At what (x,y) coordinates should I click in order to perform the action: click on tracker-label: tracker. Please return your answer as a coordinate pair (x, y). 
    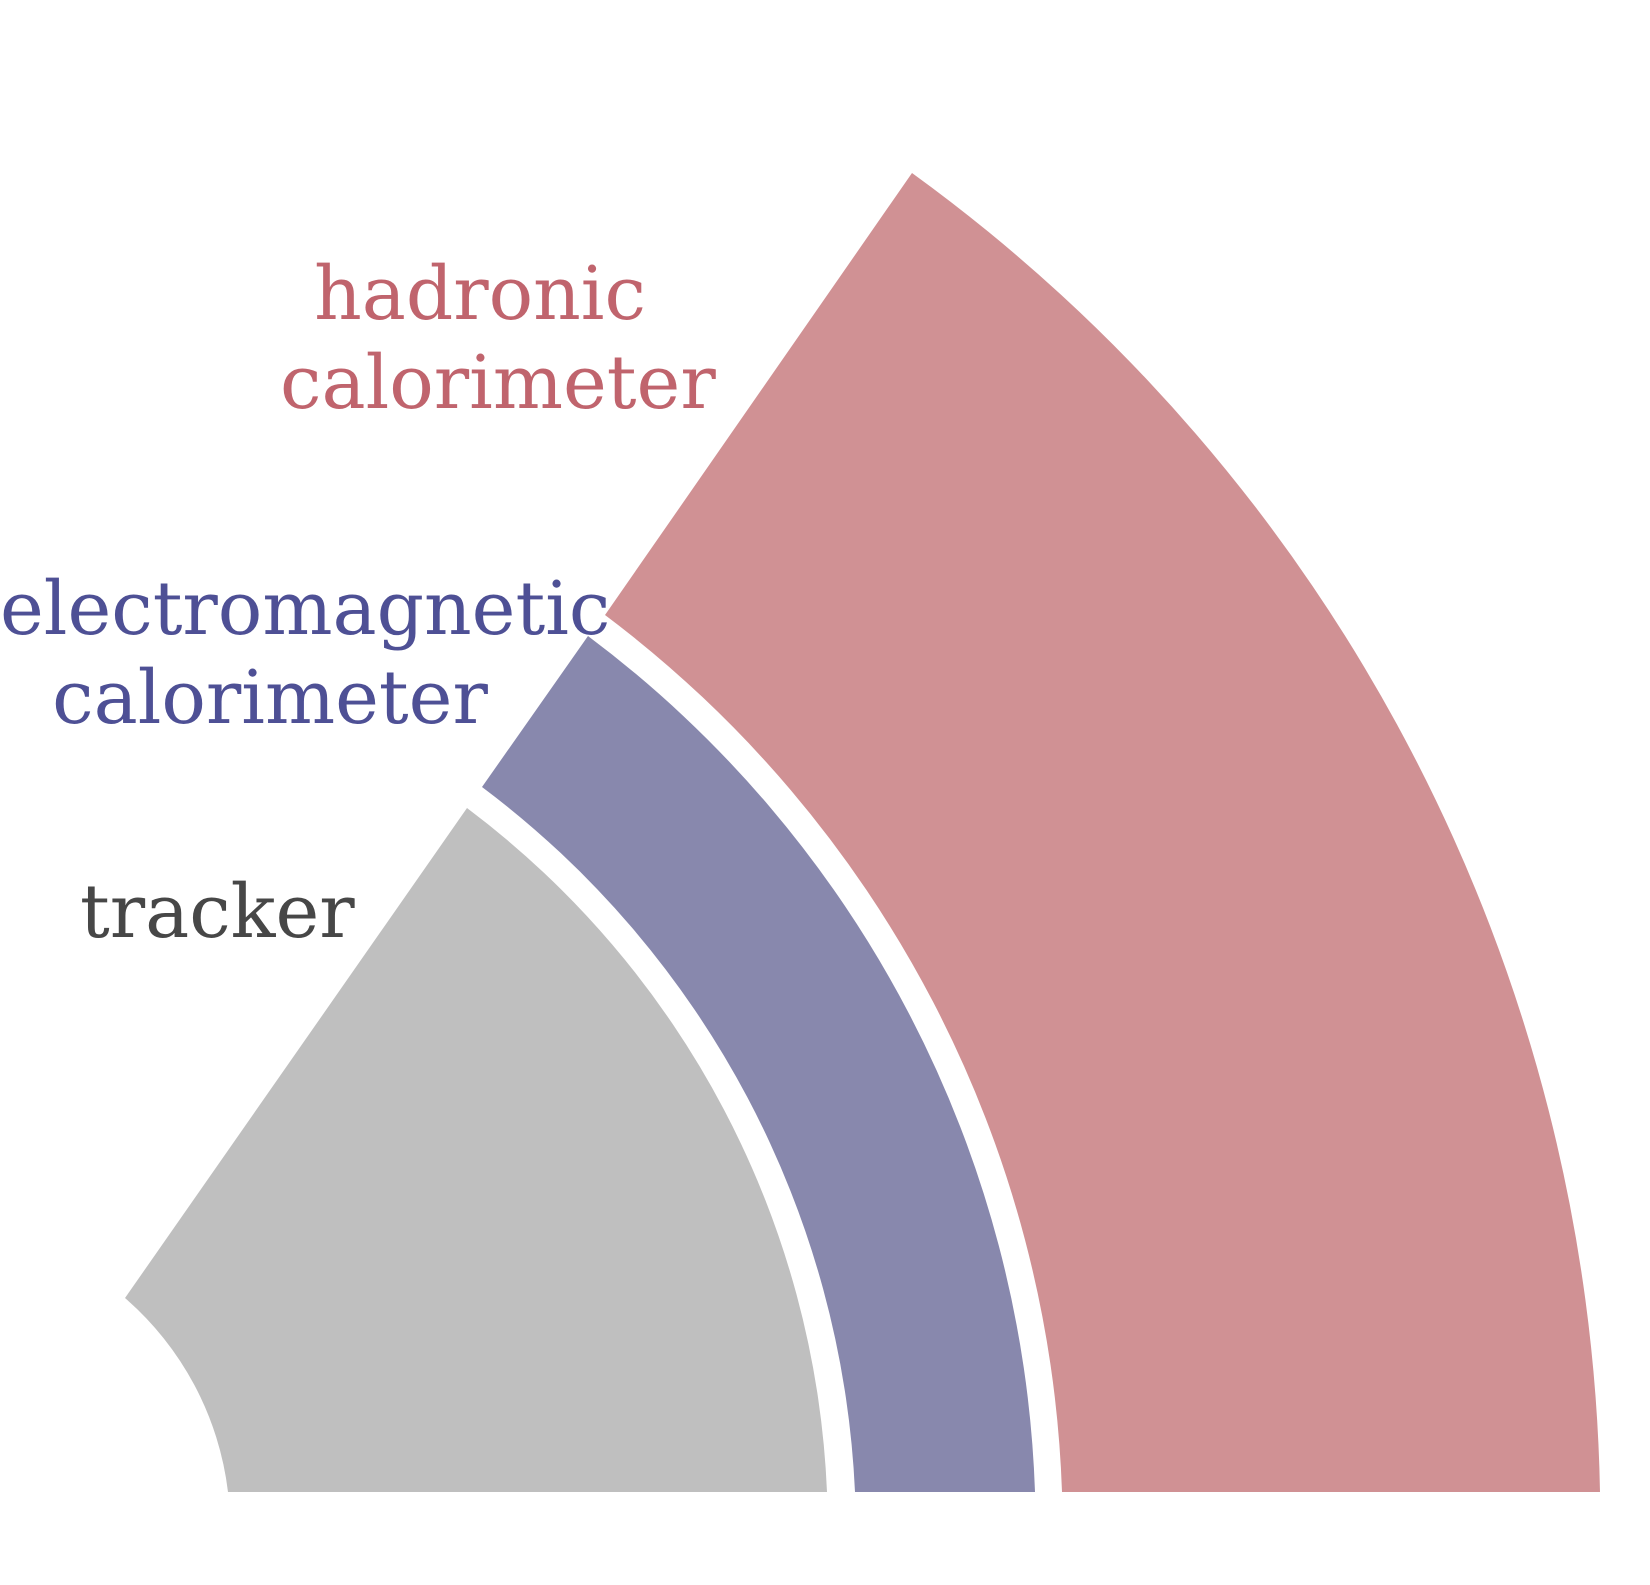
    Looking at the image, I should click on (217, 912).